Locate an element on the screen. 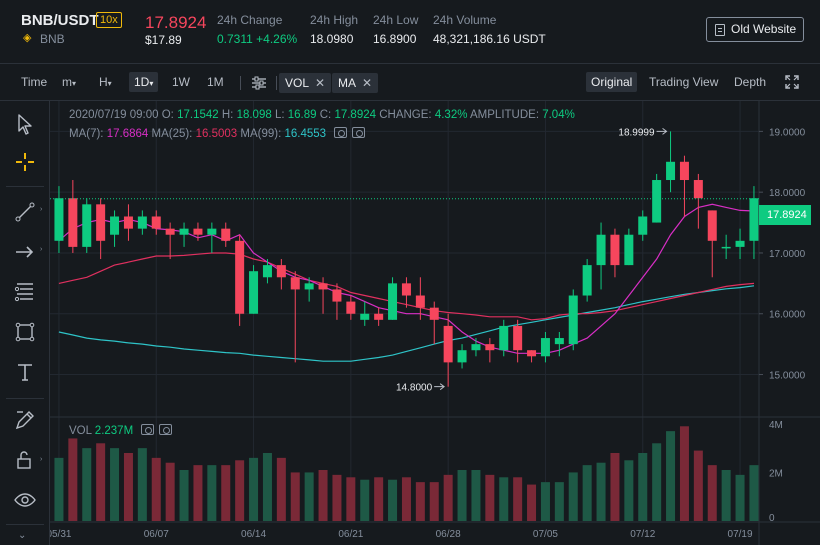 This screenshot has width=820, height=545. date-tick-label: 06/28 is located at coordinates (448, 534).